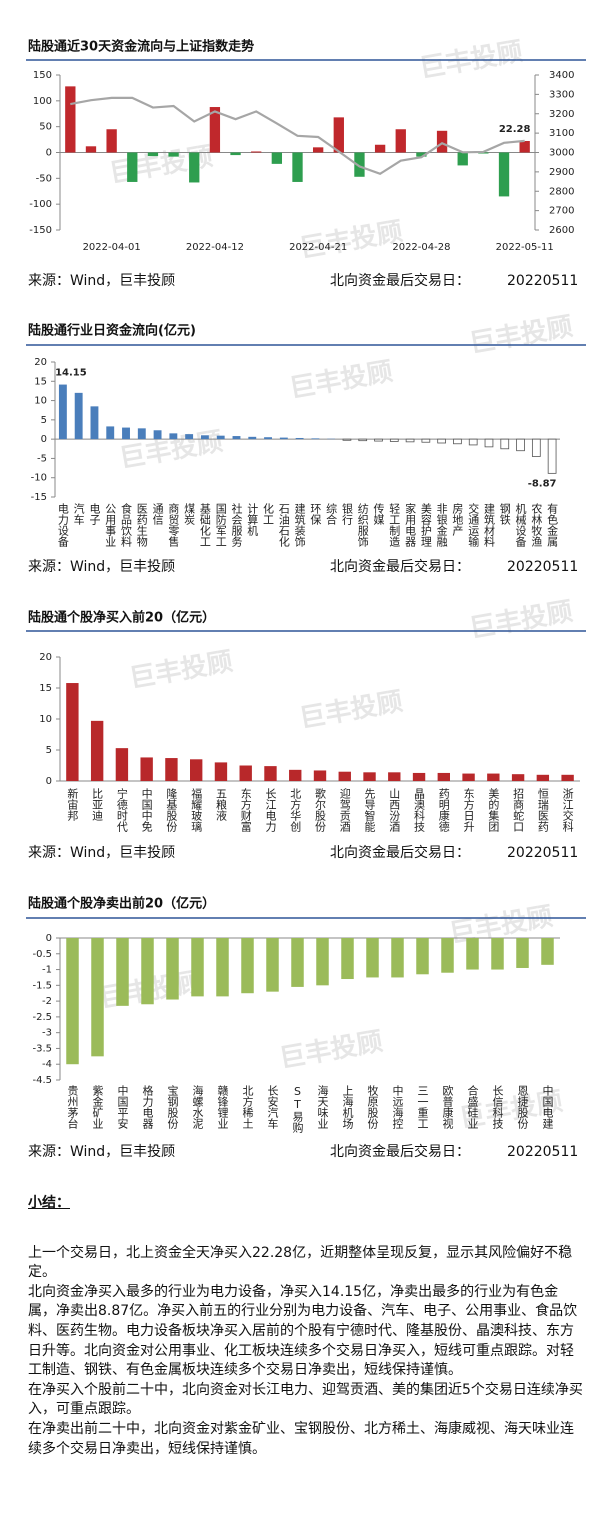 This screenshot has height=1530, width=605. Describe the element at coordinates (346, 514) in the screenshot. I see `x-tick-label: 银行` at that location.